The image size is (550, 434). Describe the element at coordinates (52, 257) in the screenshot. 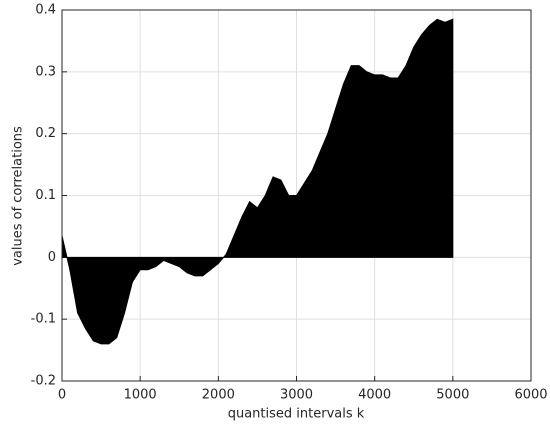

I see `y-tick-label: 0` at that location.